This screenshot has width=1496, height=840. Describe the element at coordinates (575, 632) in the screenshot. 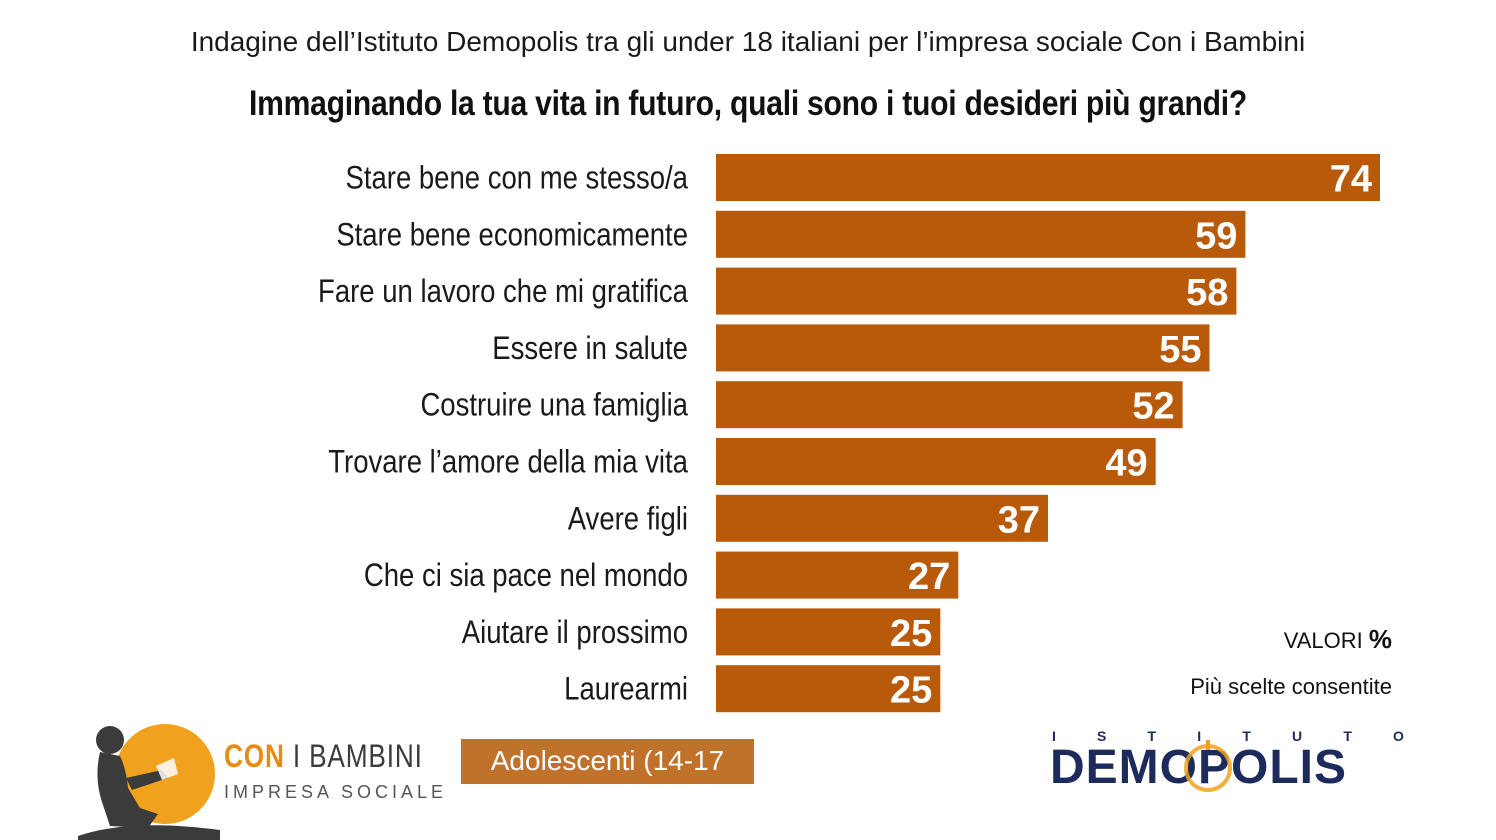

I see `category-label: Aiutare il prossimo` at that location.